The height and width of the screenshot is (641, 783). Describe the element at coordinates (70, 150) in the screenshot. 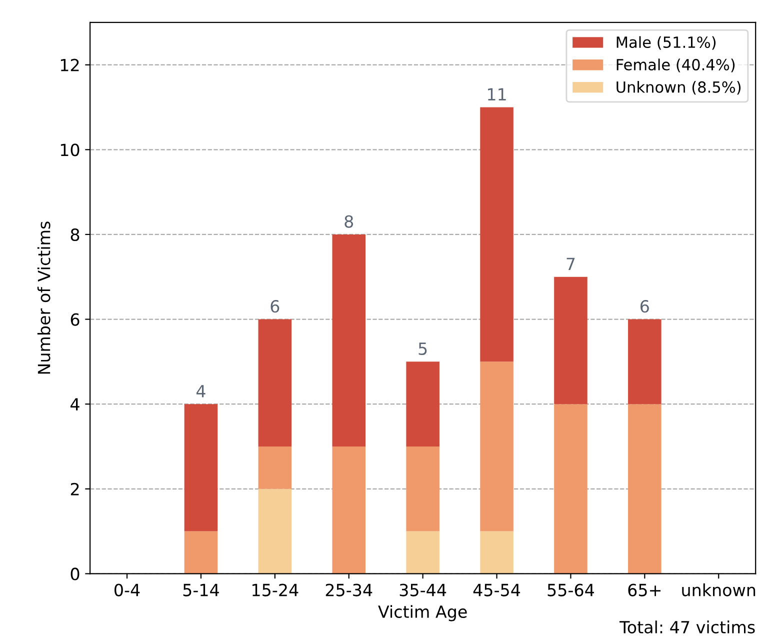

I see `y-tick-label: 10` at that location.